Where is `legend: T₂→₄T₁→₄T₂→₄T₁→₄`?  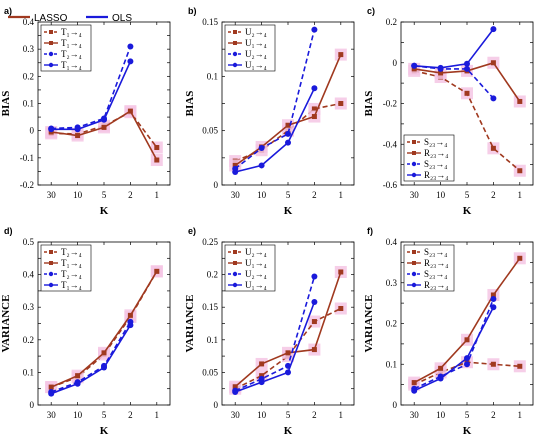
legend: T₂→₄T₁→₄T₂→₄T₁→₄ is located at coordinates (66, 268).